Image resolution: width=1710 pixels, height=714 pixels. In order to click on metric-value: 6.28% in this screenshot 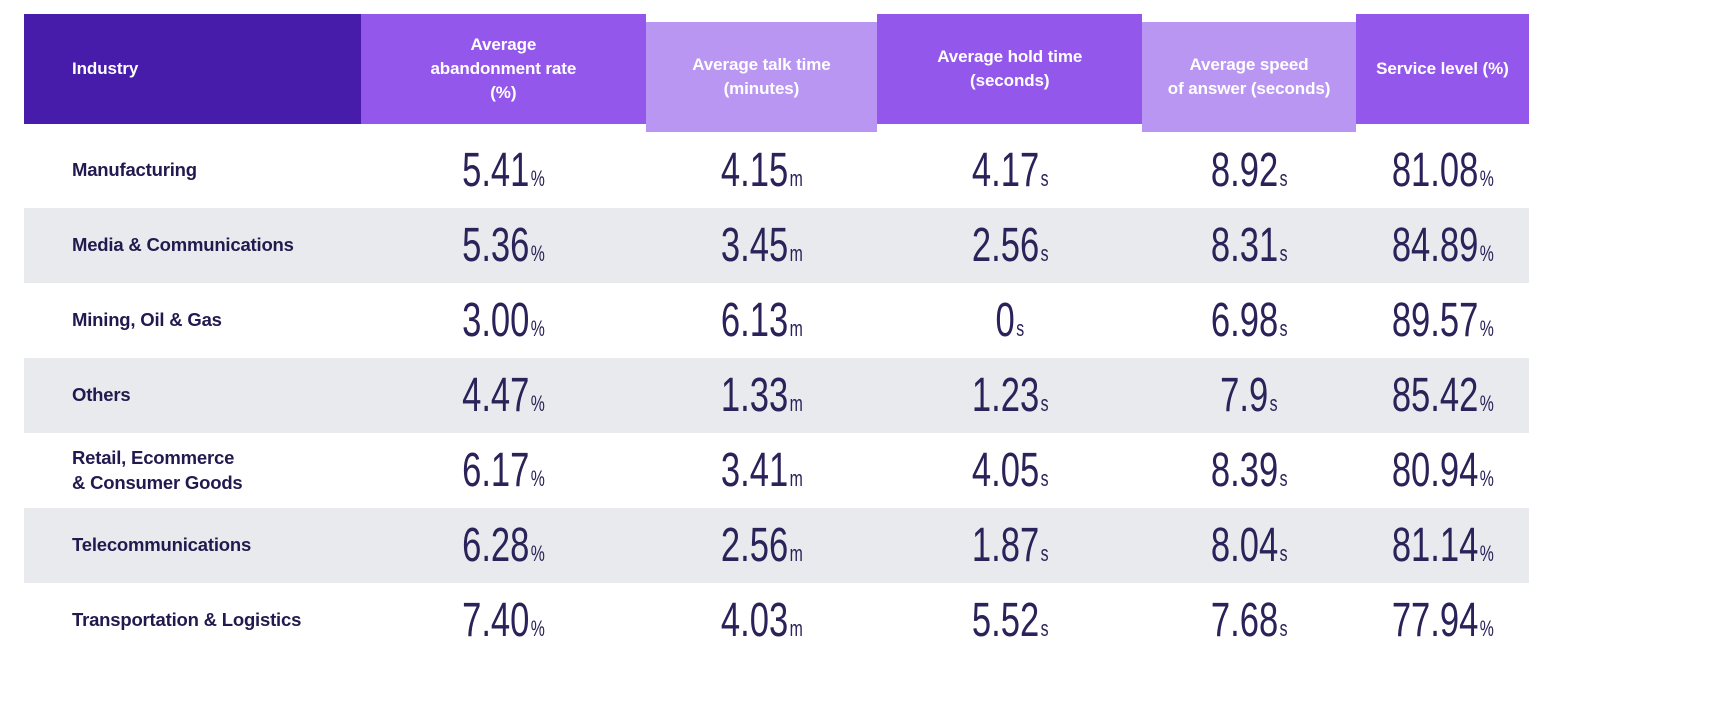, I will do `click(503, 545)`.